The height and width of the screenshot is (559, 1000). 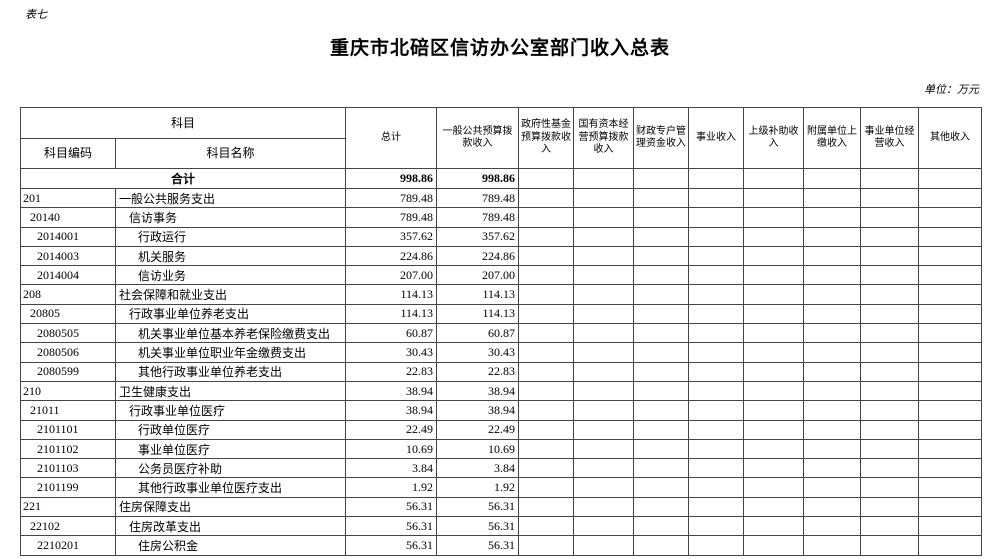 I want to click on table-row: 2210201 住房公积金 56.31 56.31, so click(x=501, y=545).